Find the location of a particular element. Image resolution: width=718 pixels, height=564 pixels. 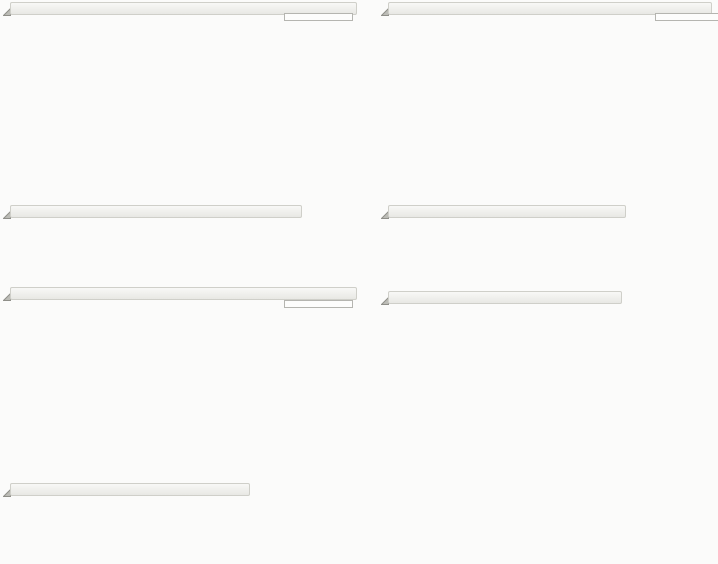

exponential-plot-legend is located at coordinates (318, 17).